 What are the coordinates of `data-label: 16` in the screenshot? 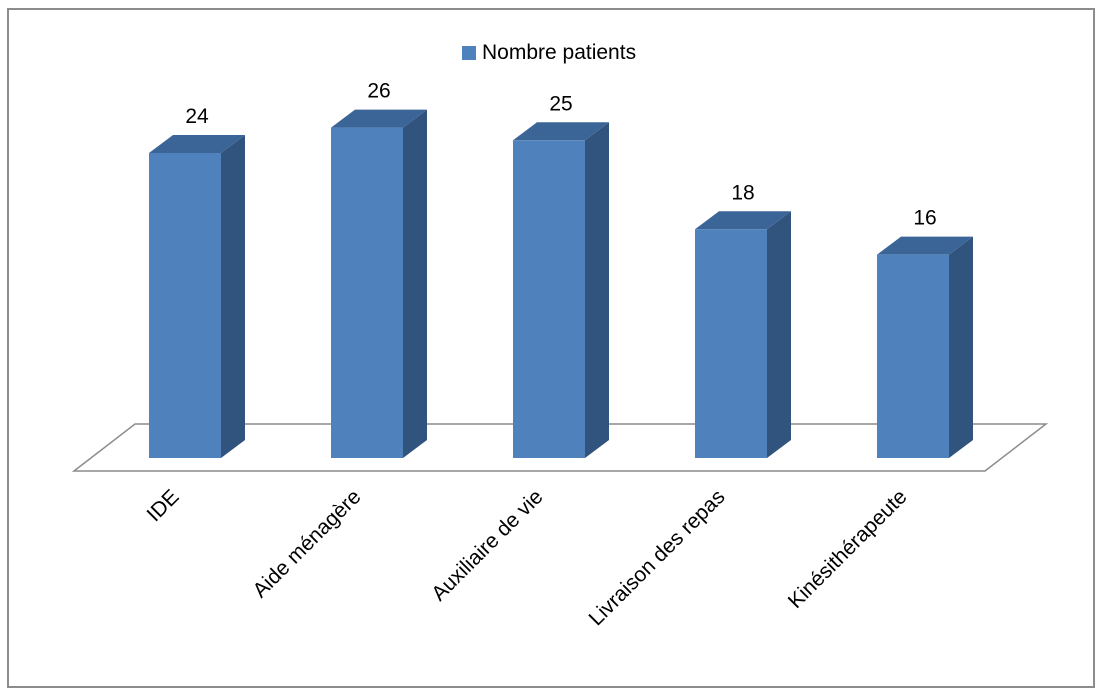 It's located at (924, 218).